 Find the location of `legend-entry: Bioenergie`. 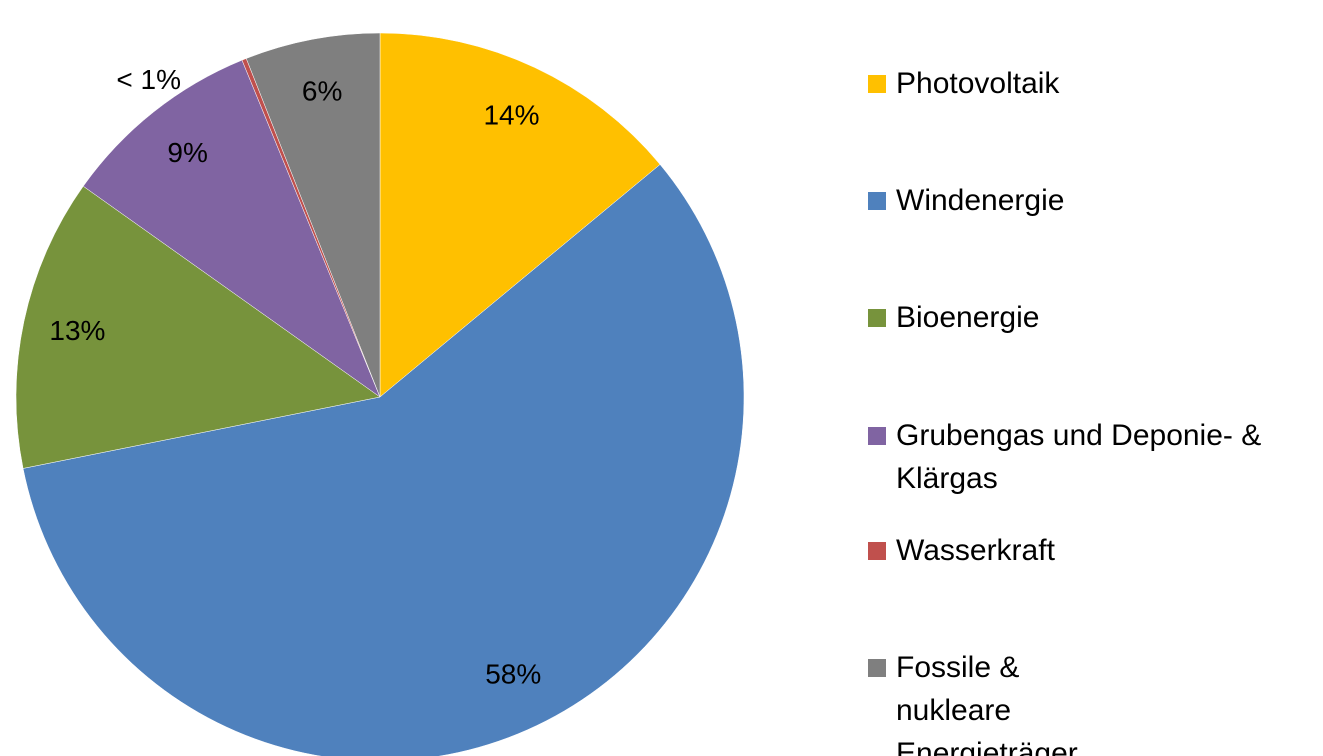

legend-entry: Bioenergie is located at coordinates (1088, 317).